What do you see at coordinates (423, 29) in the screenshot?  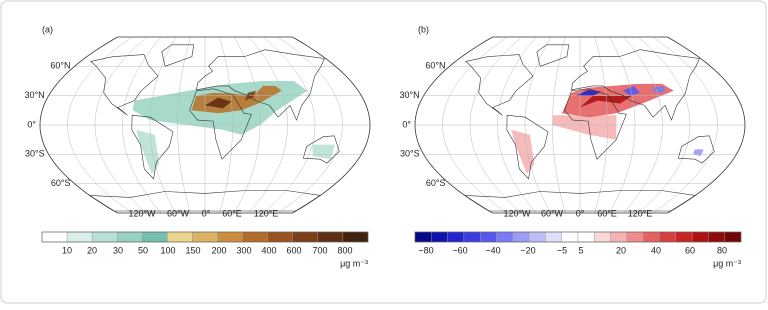 I see `panel-label: (b)` at bounding box center [423, 29].